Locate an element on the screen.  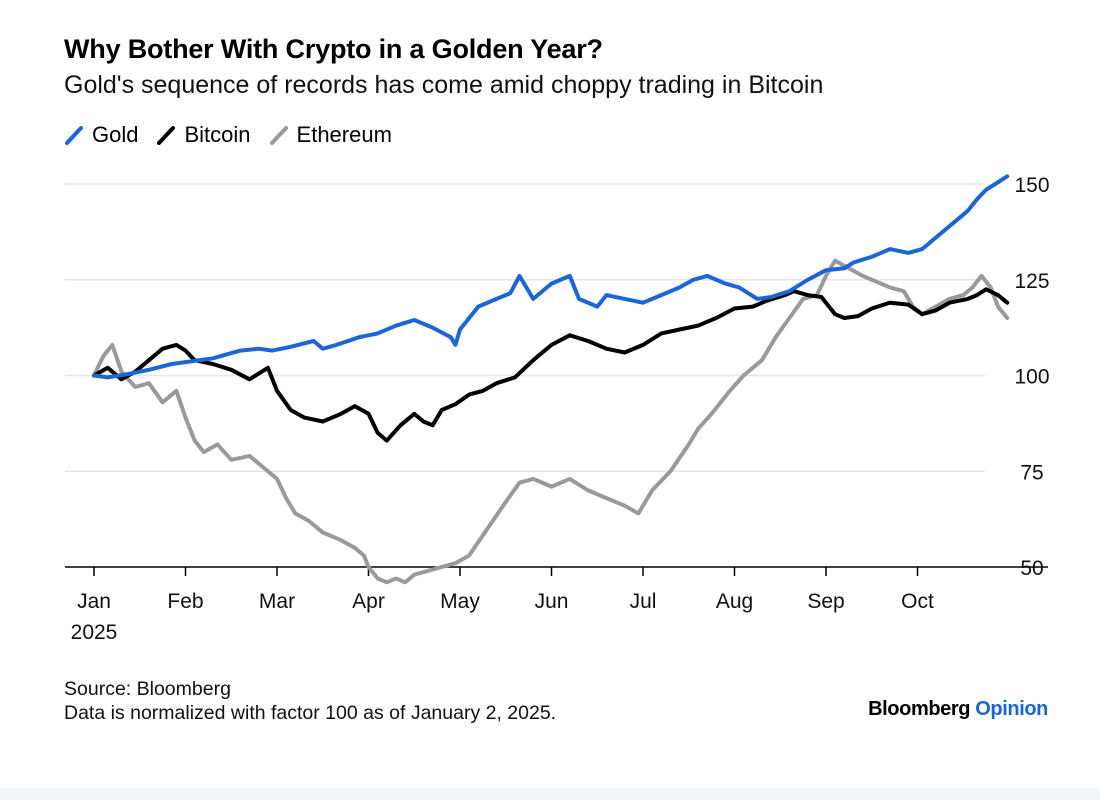
x-tick-label-sep: Sep is located at coordinates (825, 601).